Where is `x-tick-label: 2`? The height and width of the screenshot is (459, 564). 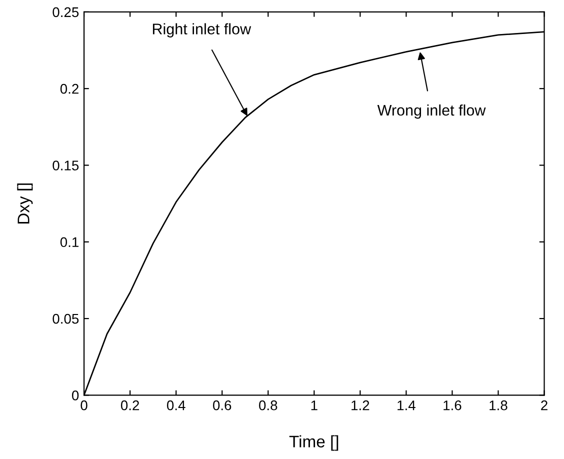
x-tick-label: 2 is located at coordinates (544, 405).